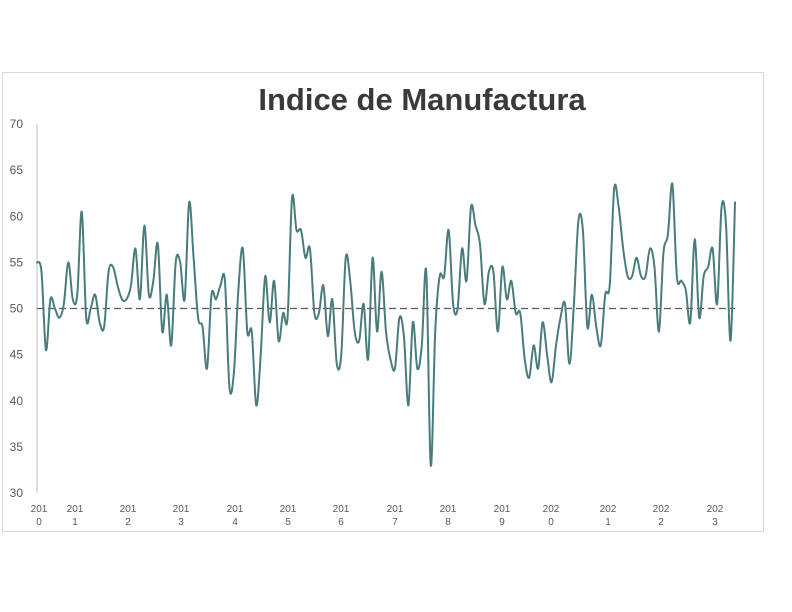  Describe the element at coordinates (17, 216) in the screenshot. I see `y-tick-label: 60` at that location.